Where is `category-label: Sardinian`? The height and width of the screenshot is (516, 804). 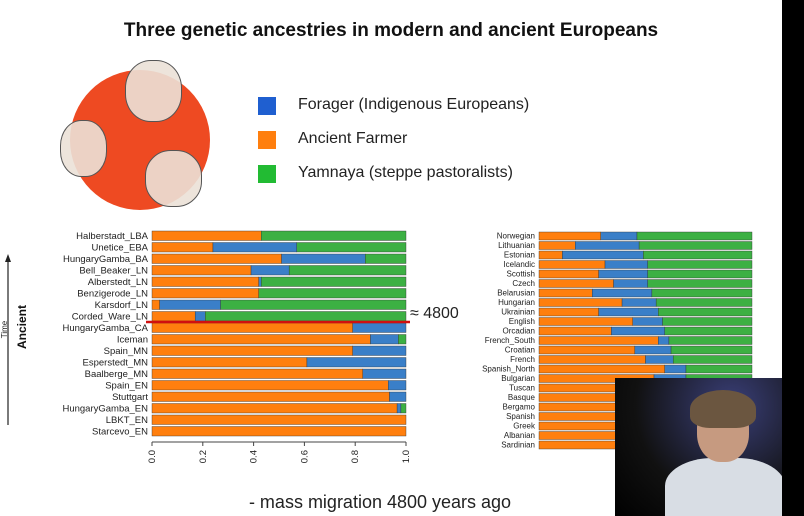
category-label: Sardinian is located at coordinates (518, 445).